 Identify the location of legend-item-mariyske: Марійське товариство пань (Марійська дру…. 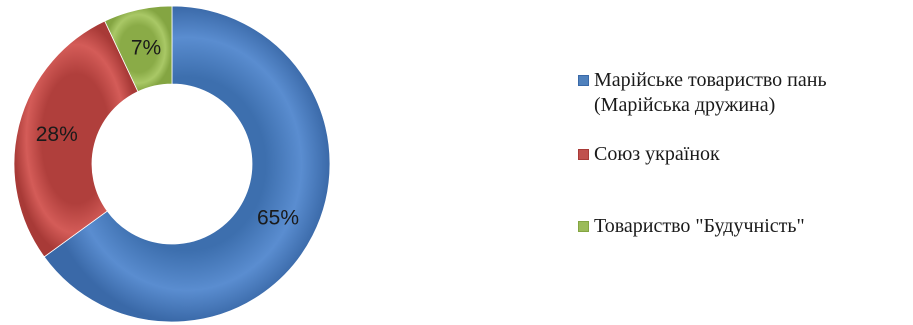
(702, 93).